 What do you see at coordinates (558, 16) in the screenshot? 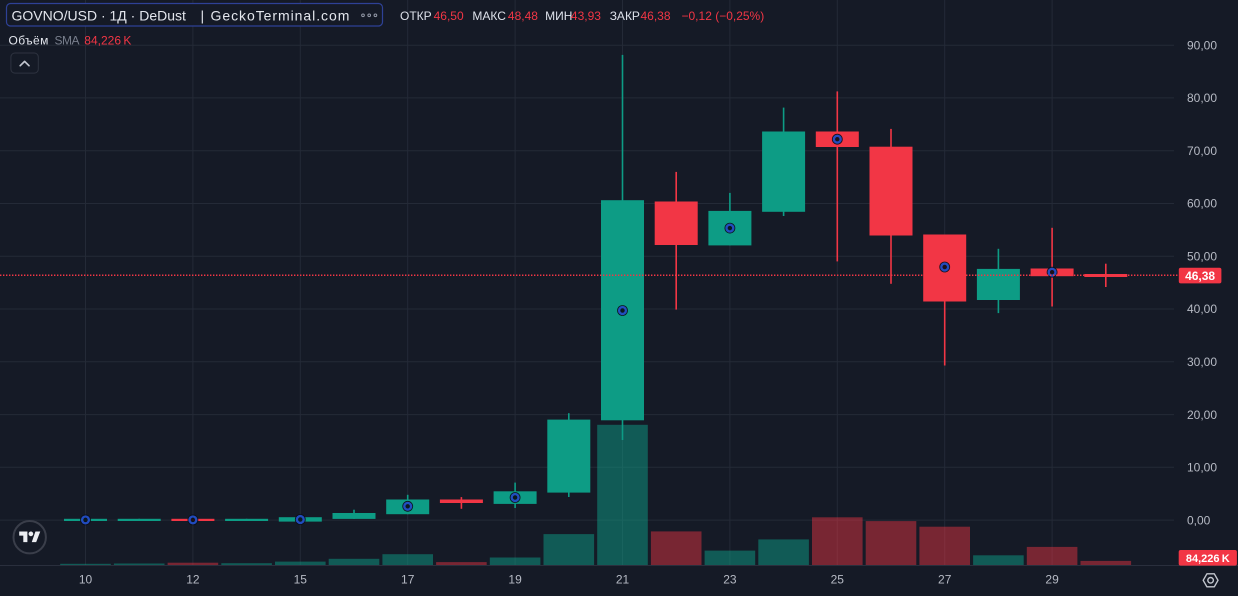
I see `svg-text: МИН` at bounding box center [558, 16].